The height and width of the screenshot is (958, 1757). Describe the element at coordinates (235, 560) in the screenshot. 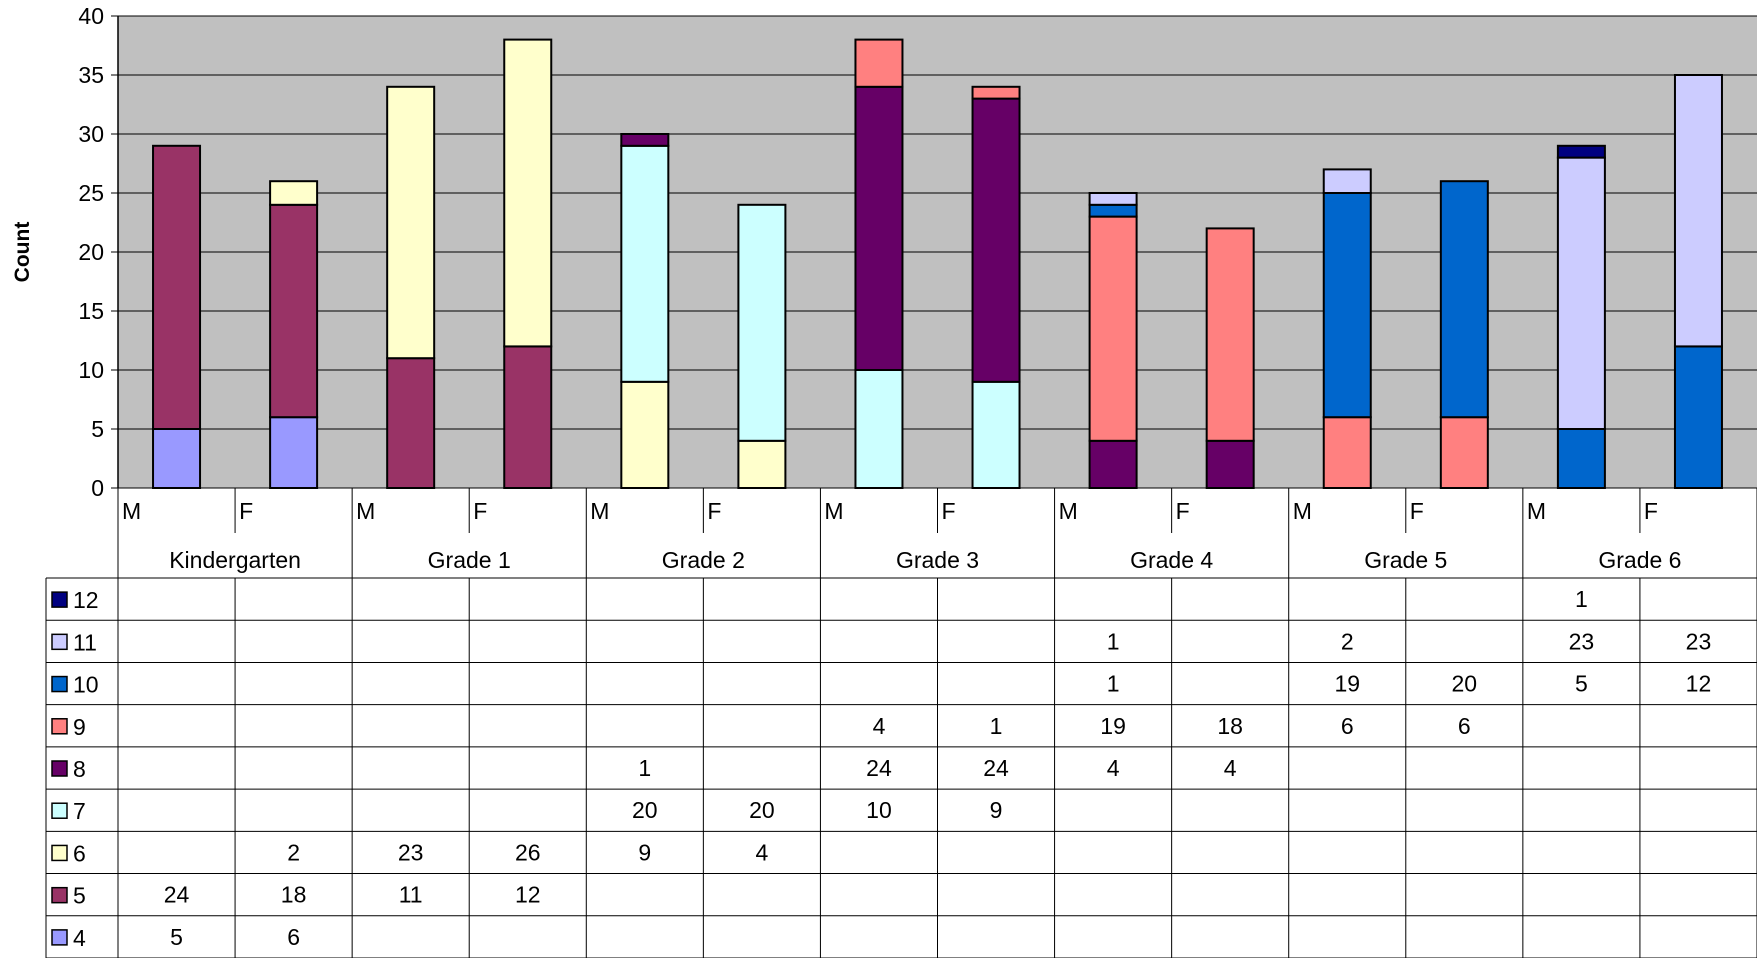

I see `x-group-label: Kindergarten` at that location.